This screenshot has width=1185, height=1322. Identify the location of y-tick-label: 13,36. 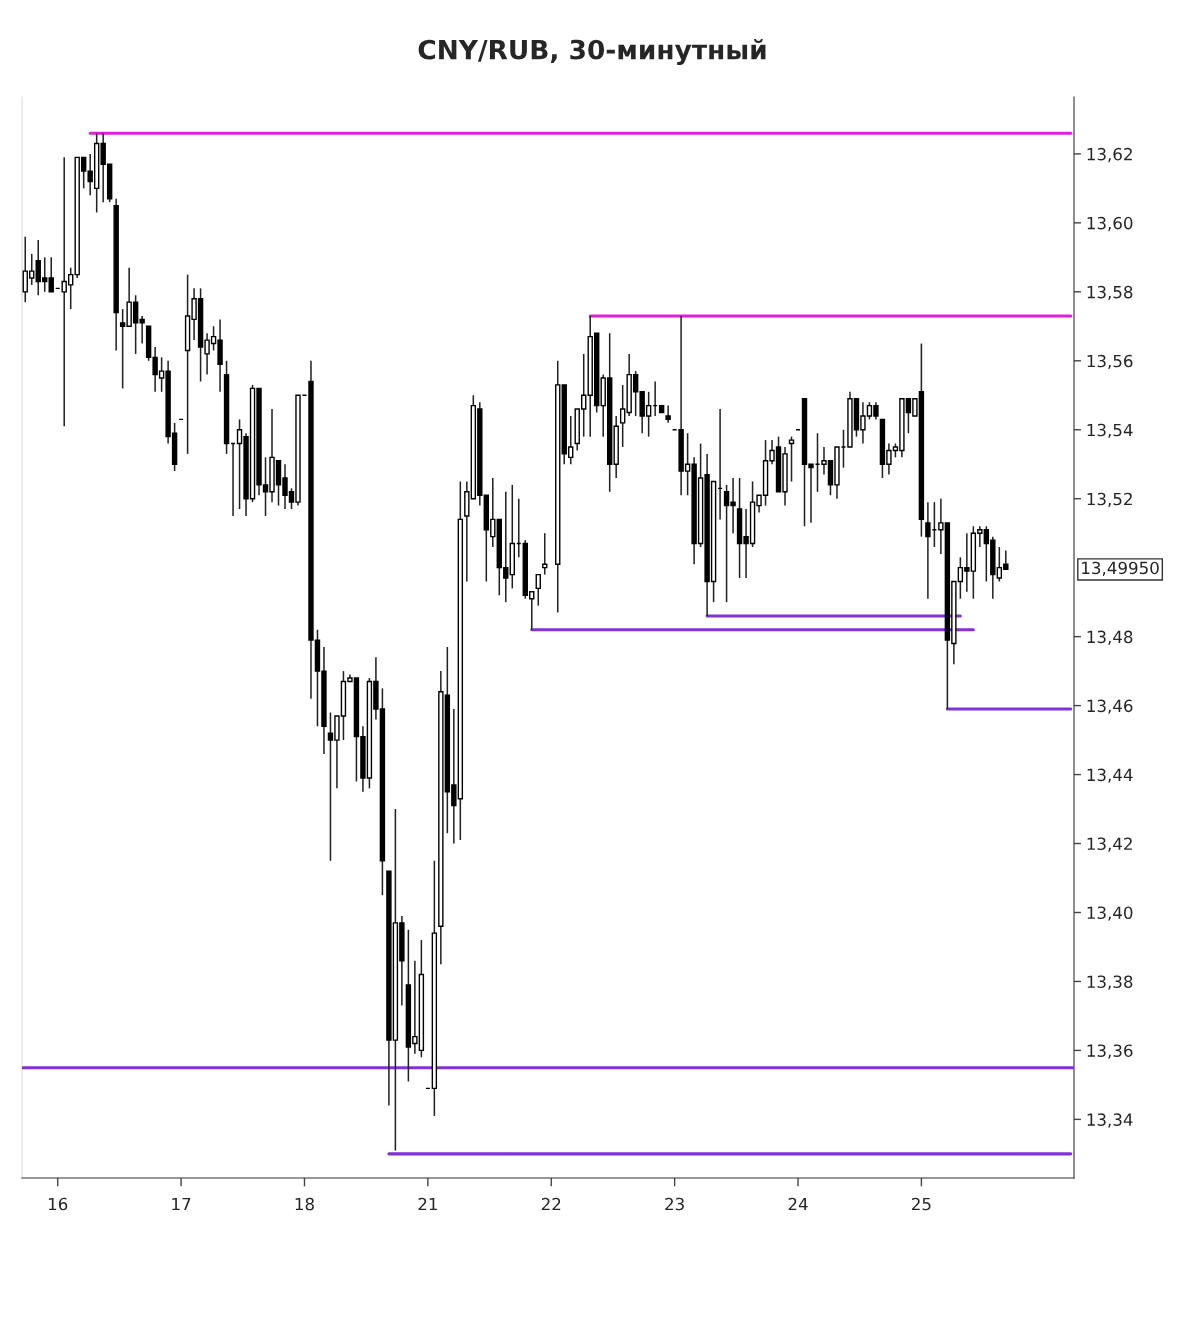
(1110, 1051).